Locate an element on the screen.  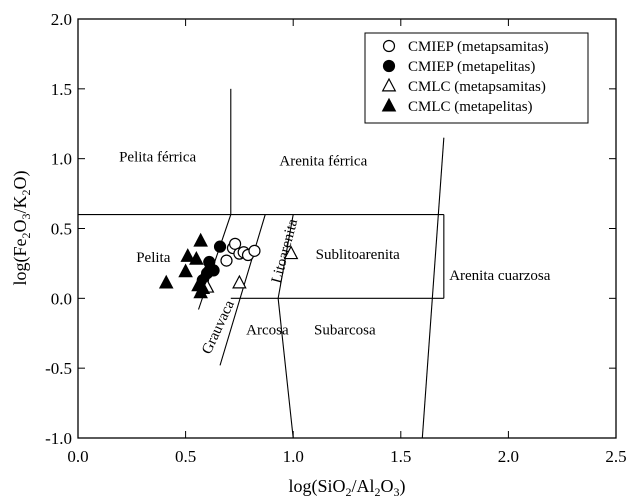
legend-entry: CMIEP (metapelitas) is located at coordinates (471, 67).